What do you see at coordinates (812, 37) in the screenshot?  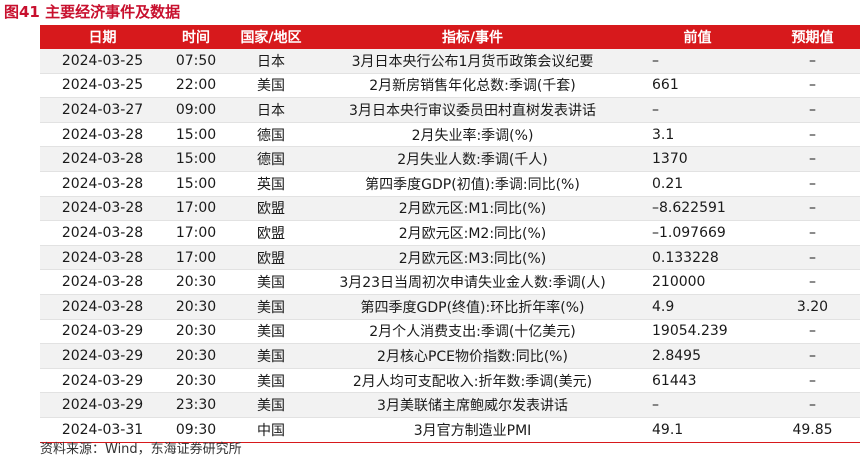 I see `forecast-header: 预期值` at bounding box center [812, 37].